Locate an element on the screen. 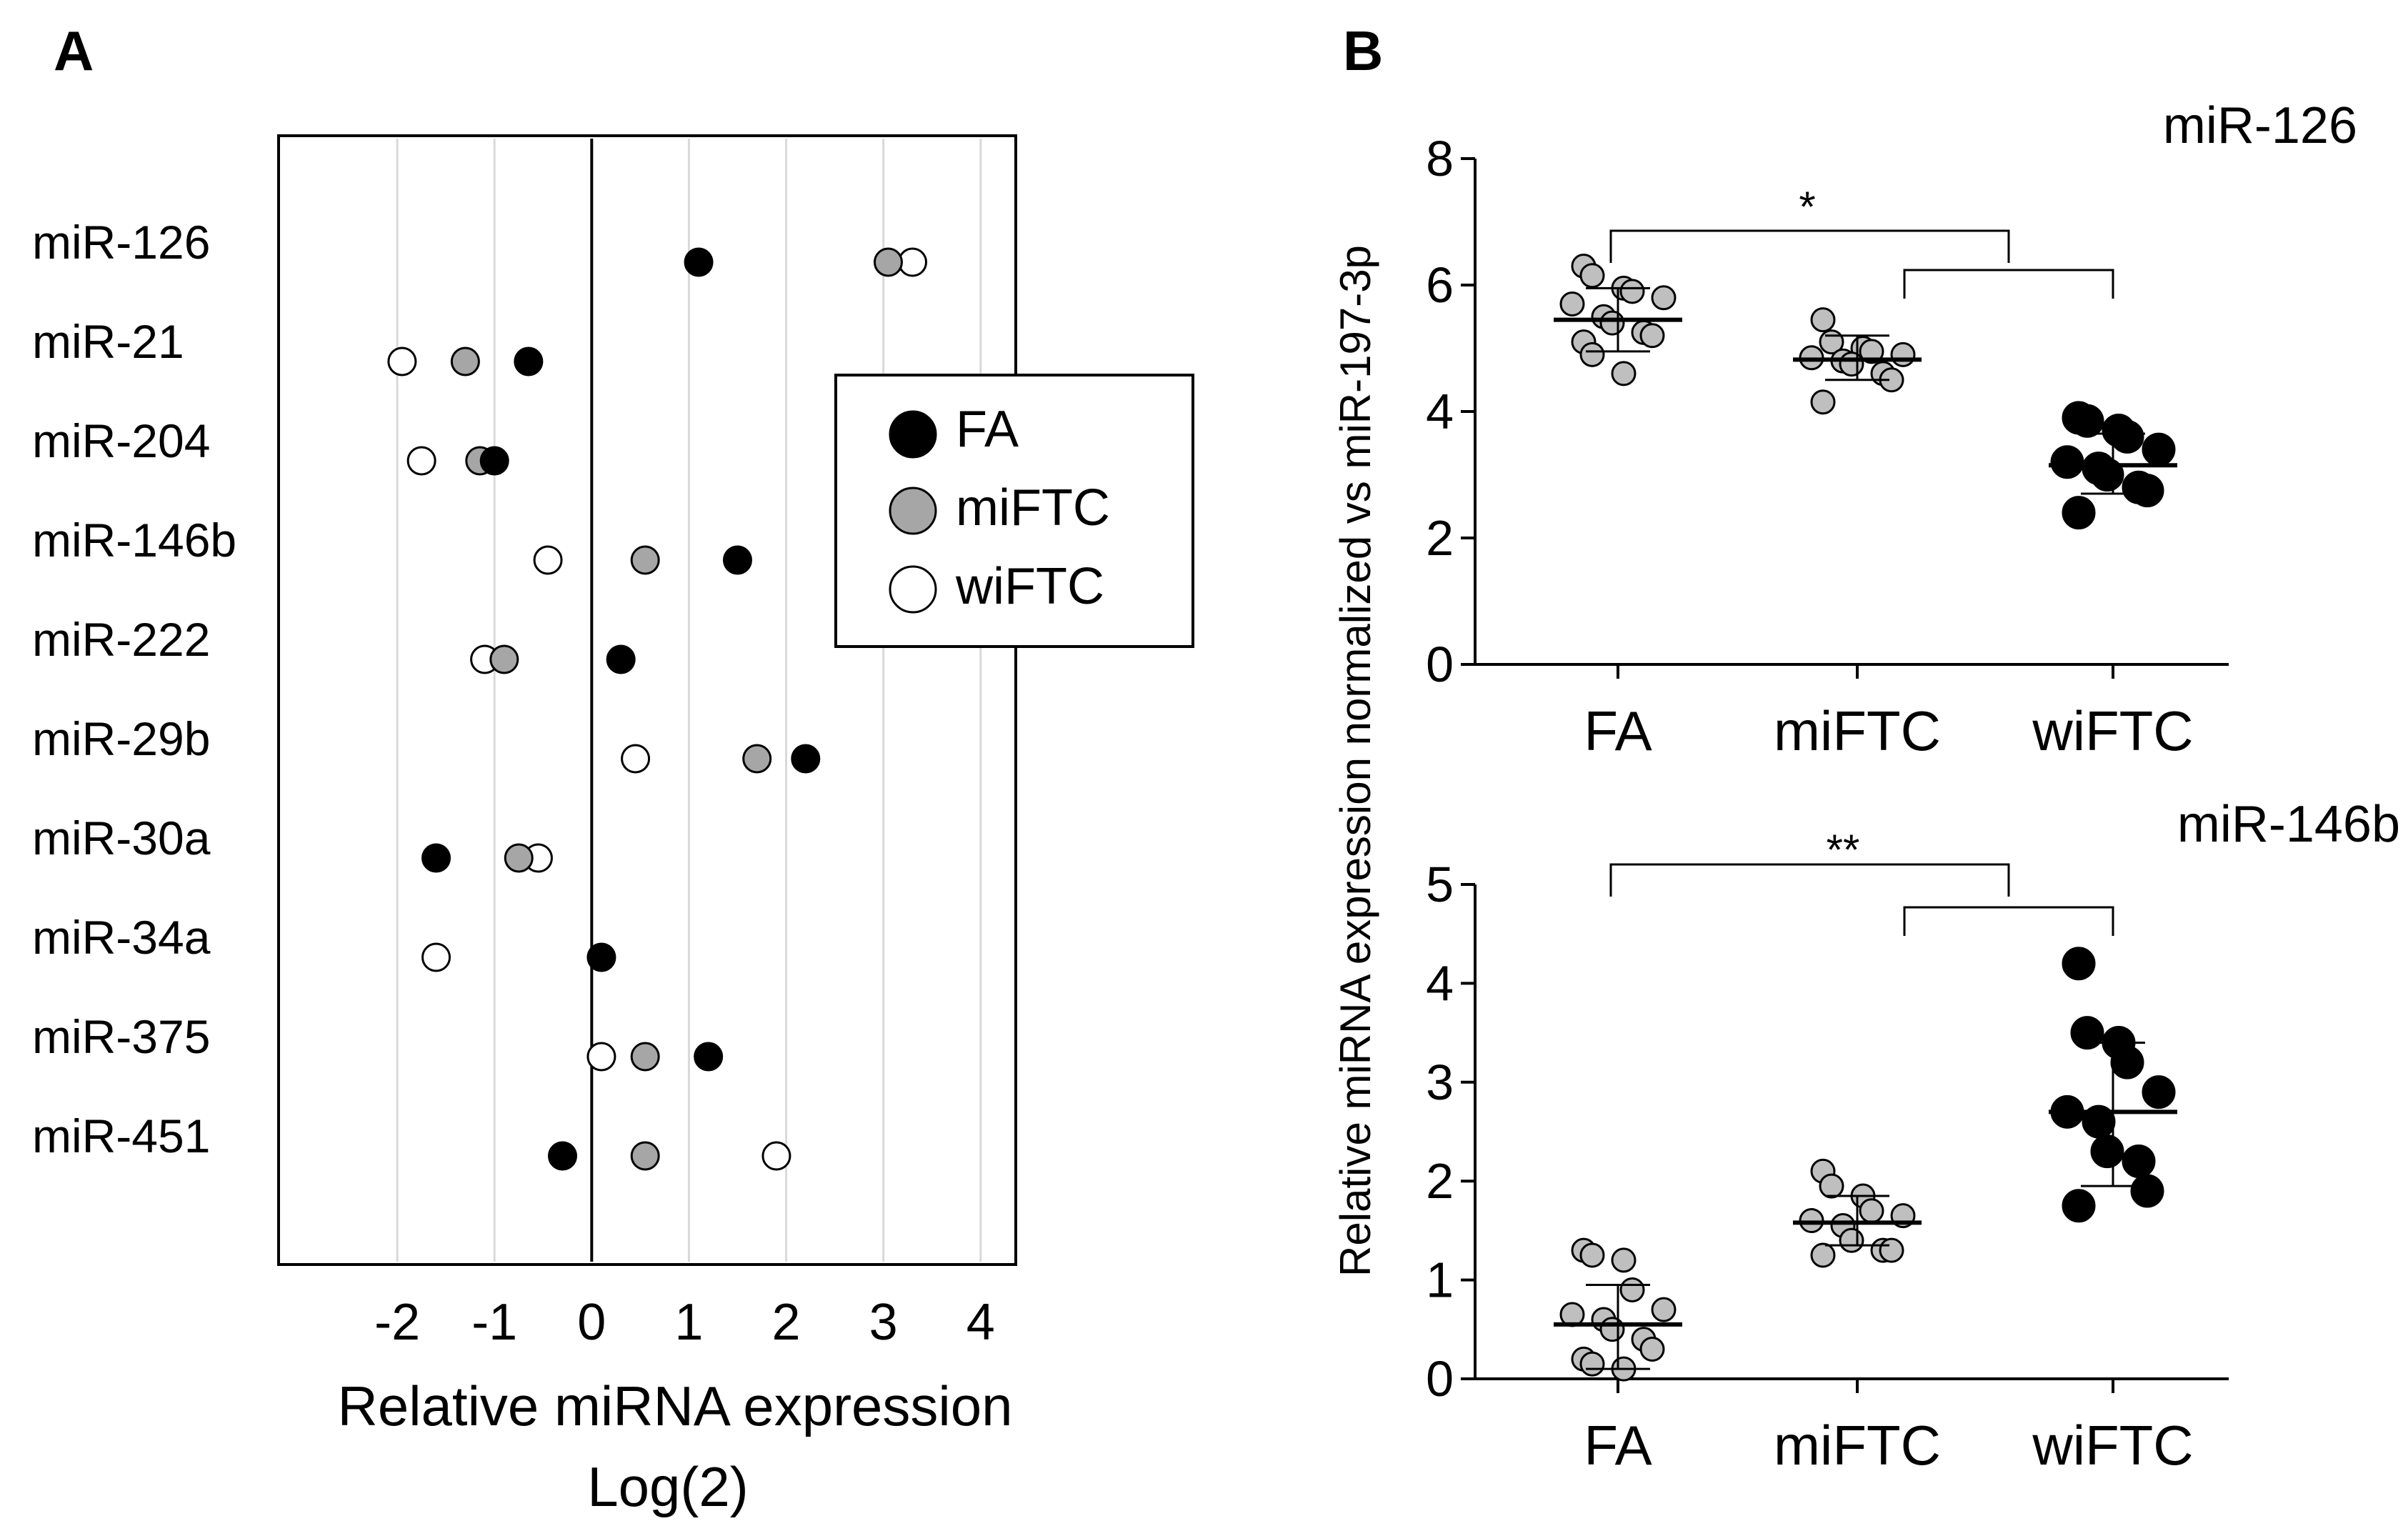  panel-a-tick-label: 0 is located at coordinates (591, 1322).